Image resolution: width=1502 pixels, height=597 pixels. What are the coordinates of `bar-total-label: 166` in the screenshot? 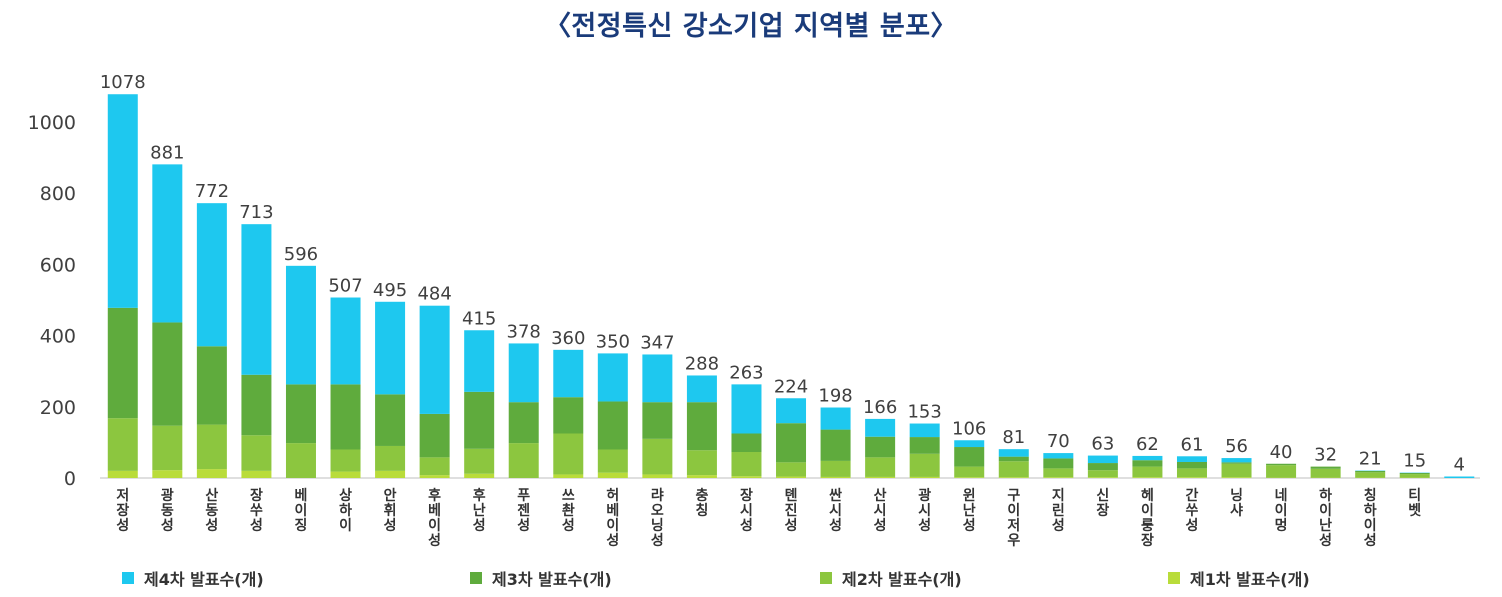 It's located at (880, 407).